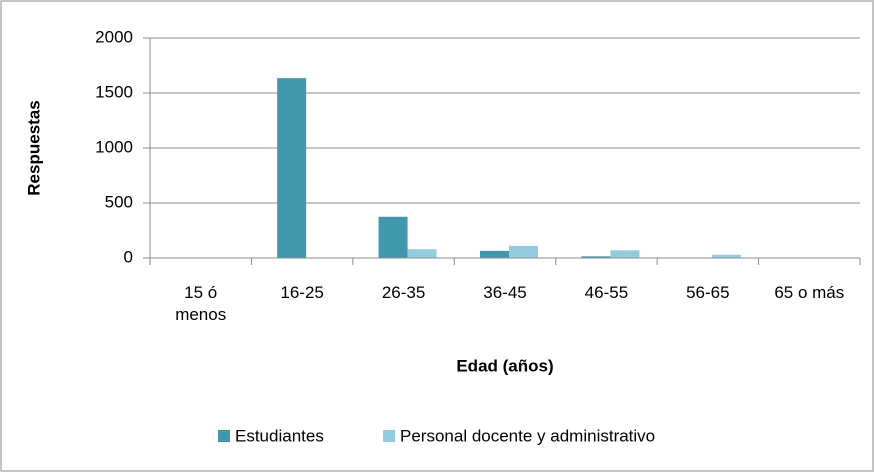 The height and width of the screenshot is (473, 875). What do you see at coordinates (302, 292) in the screenshot?
I see `x-tick-label: 16-25` at bounding box center [302, 292].